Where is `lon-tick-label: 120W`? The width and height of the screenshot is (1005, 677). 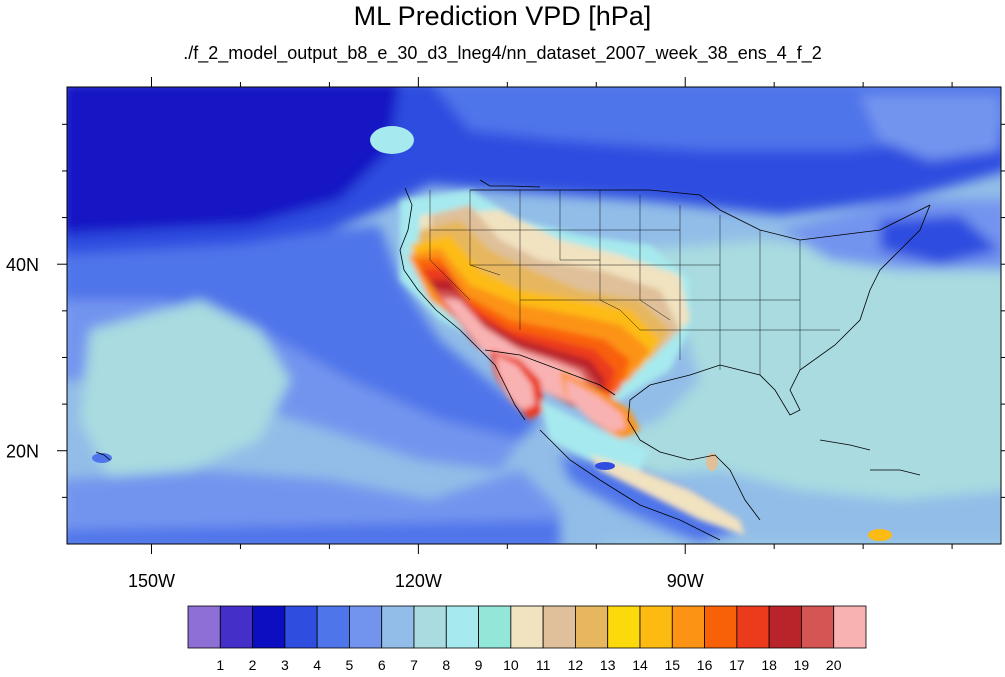
lon-tick-label: 120W is located at coordinates (418, 581).